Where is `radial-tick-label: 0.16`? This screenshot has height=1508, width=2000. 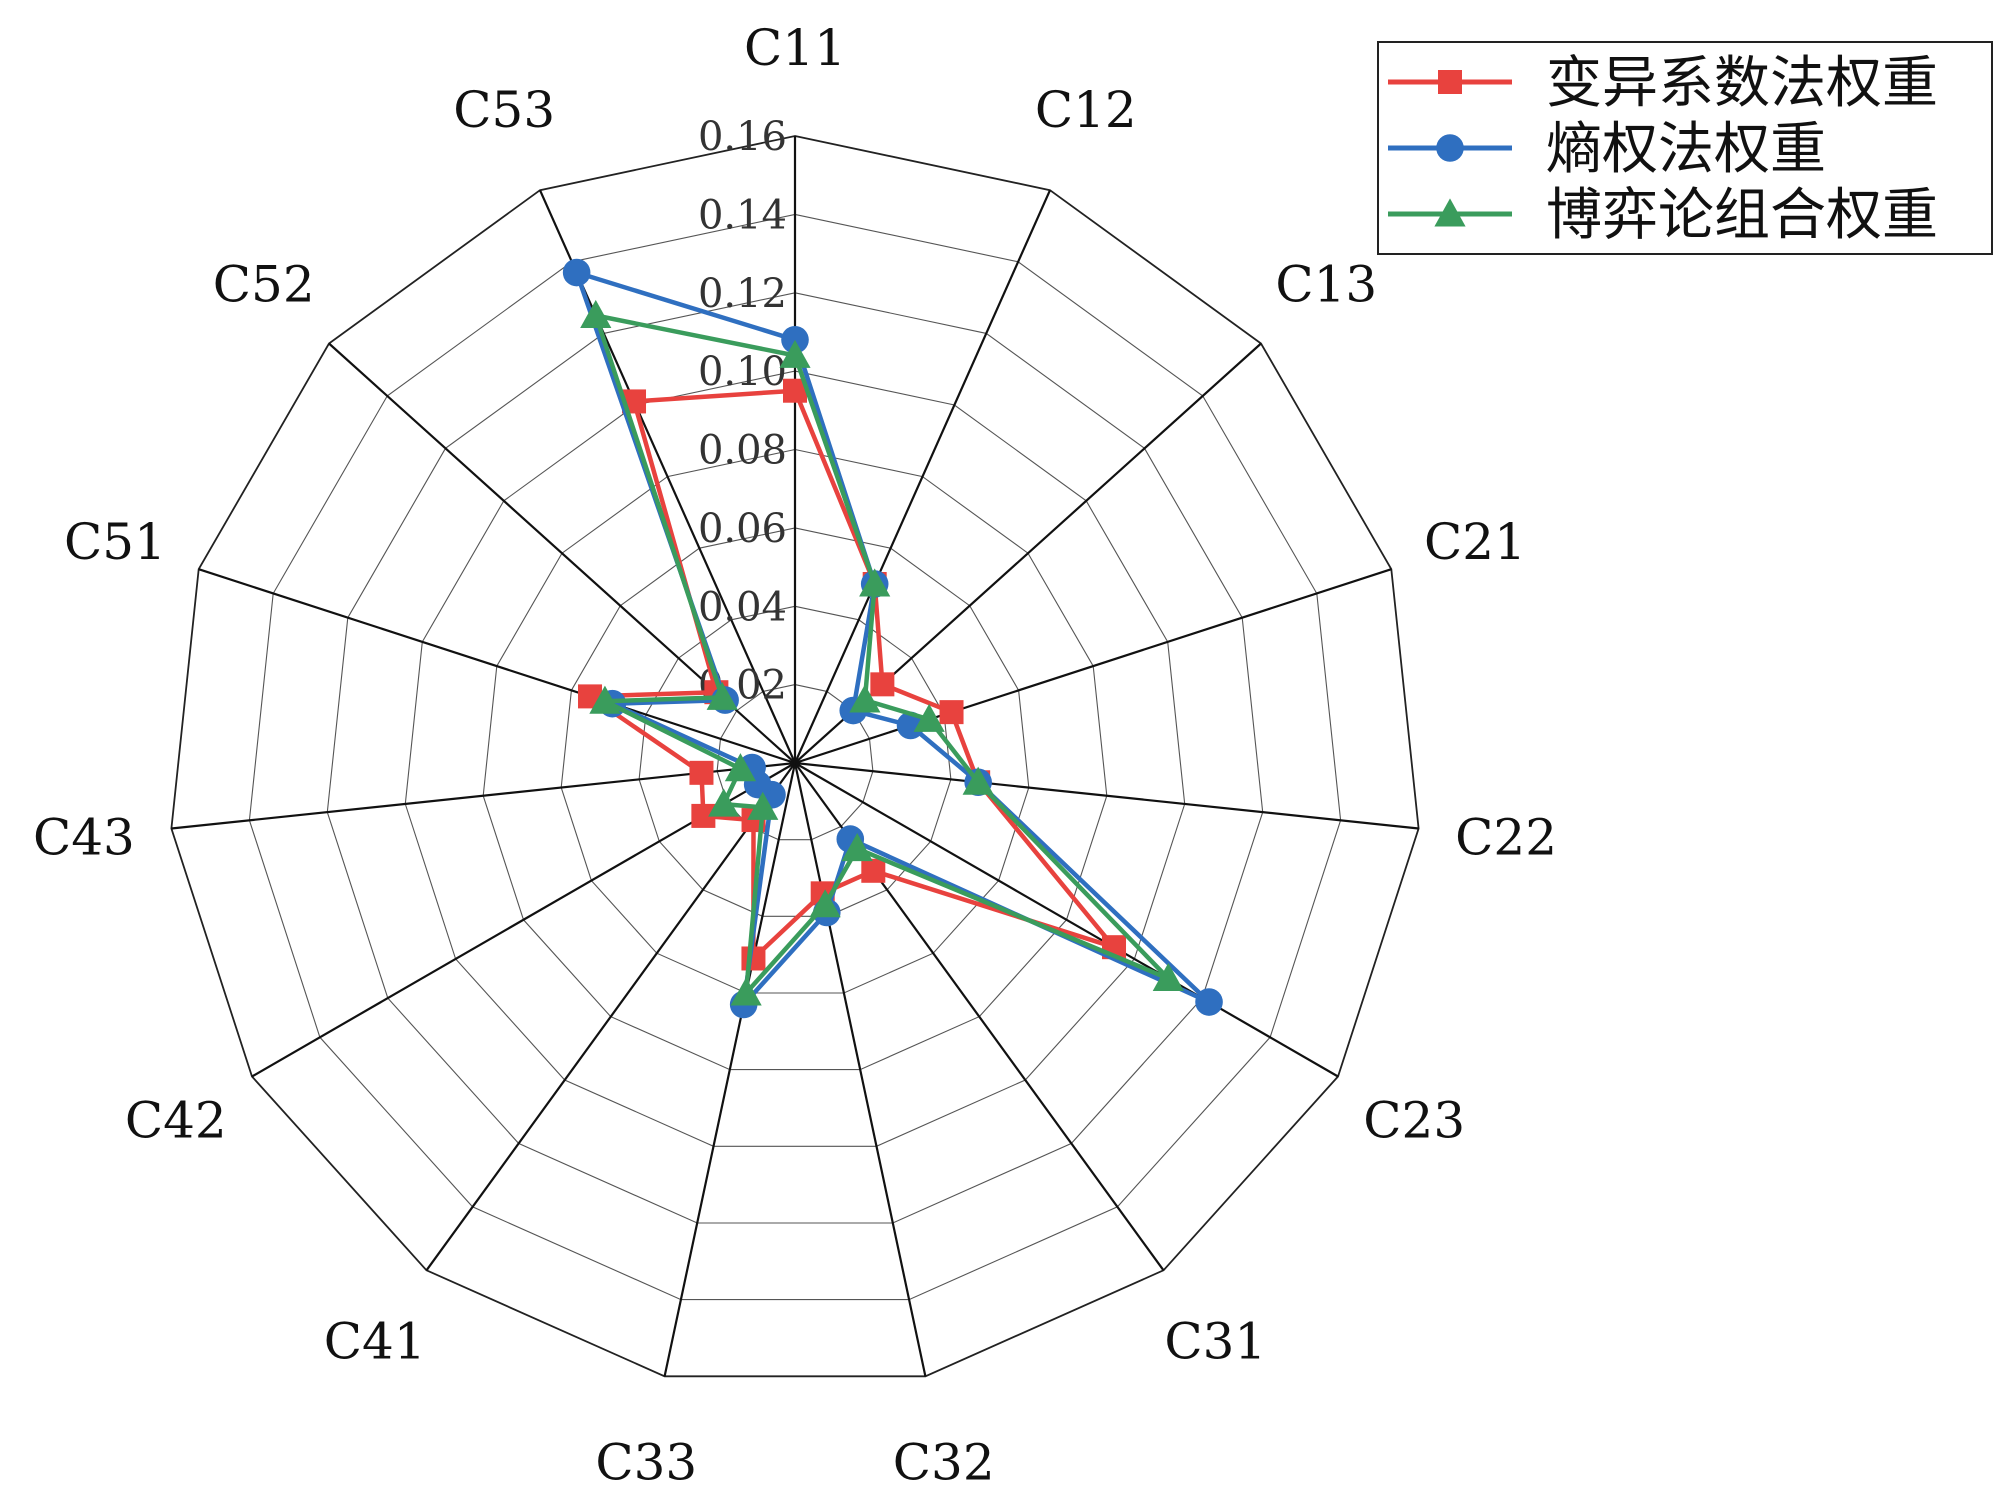
radial-tick-label: 0.16 is located at coordinates (742, 137).